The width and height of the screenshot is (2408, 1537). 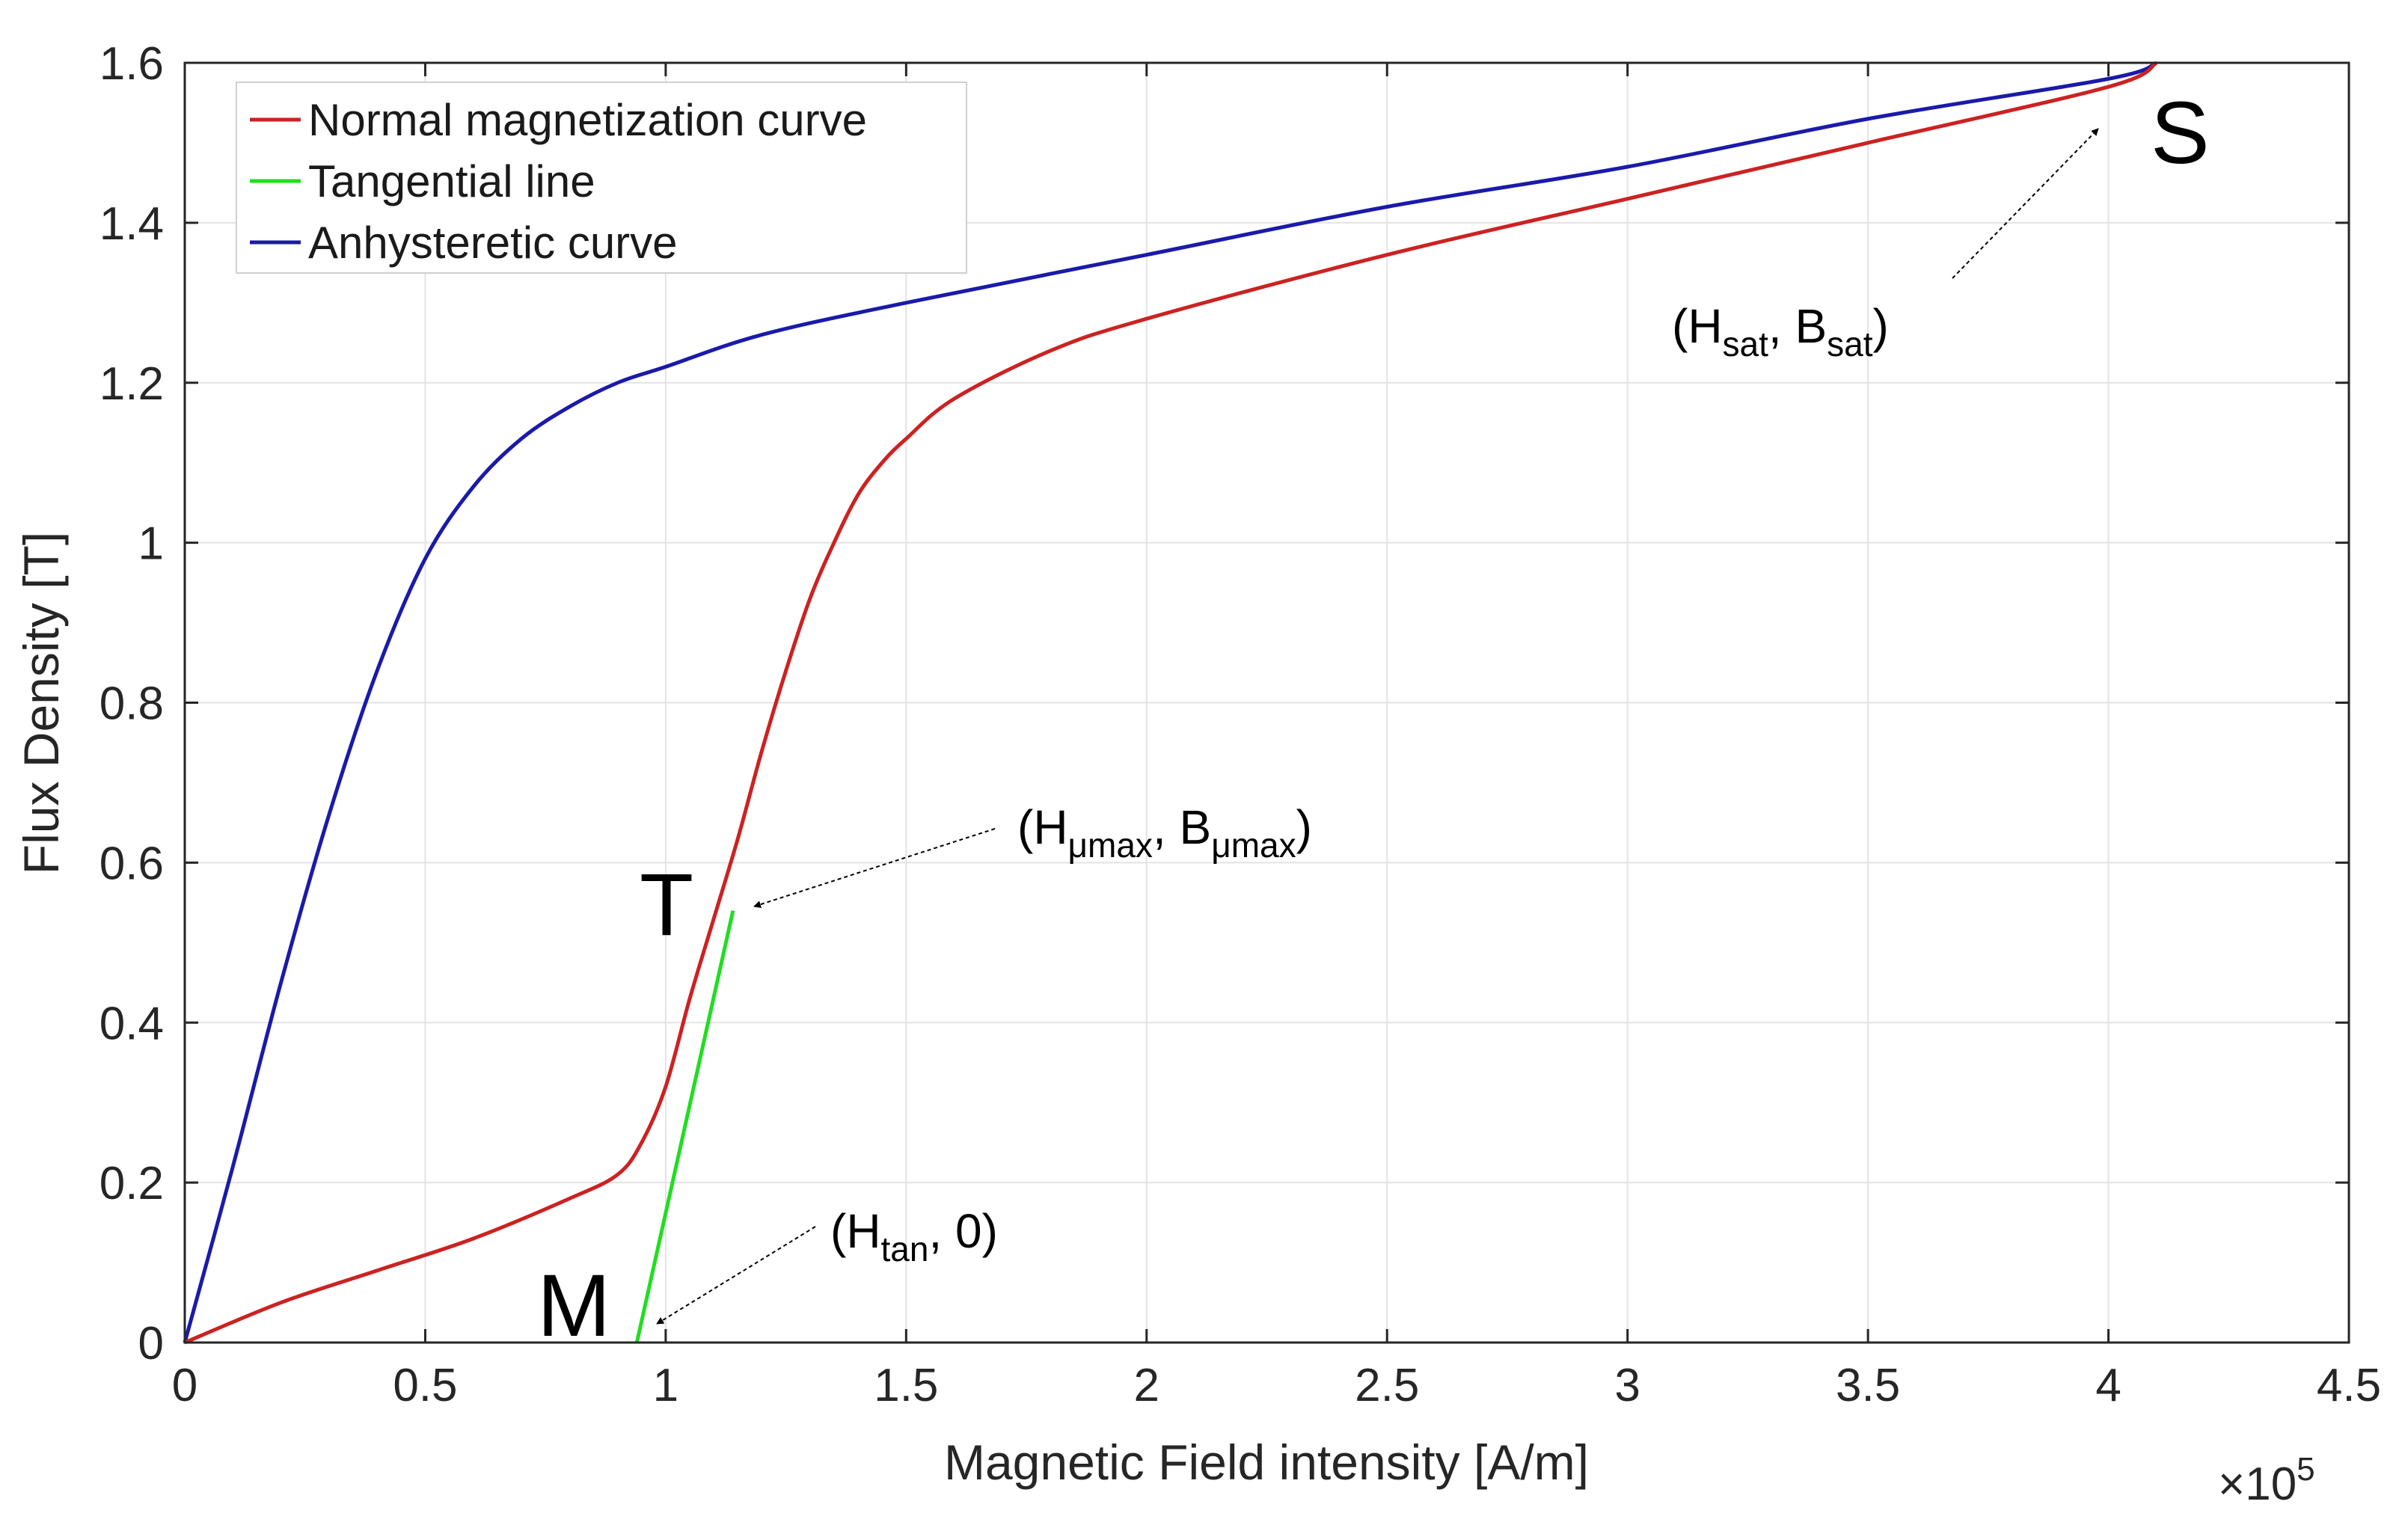 What do you see at coordinates (151, 544) in the screenshot?
I see `y-tick-label: 1` at bounding box center [151, 544].